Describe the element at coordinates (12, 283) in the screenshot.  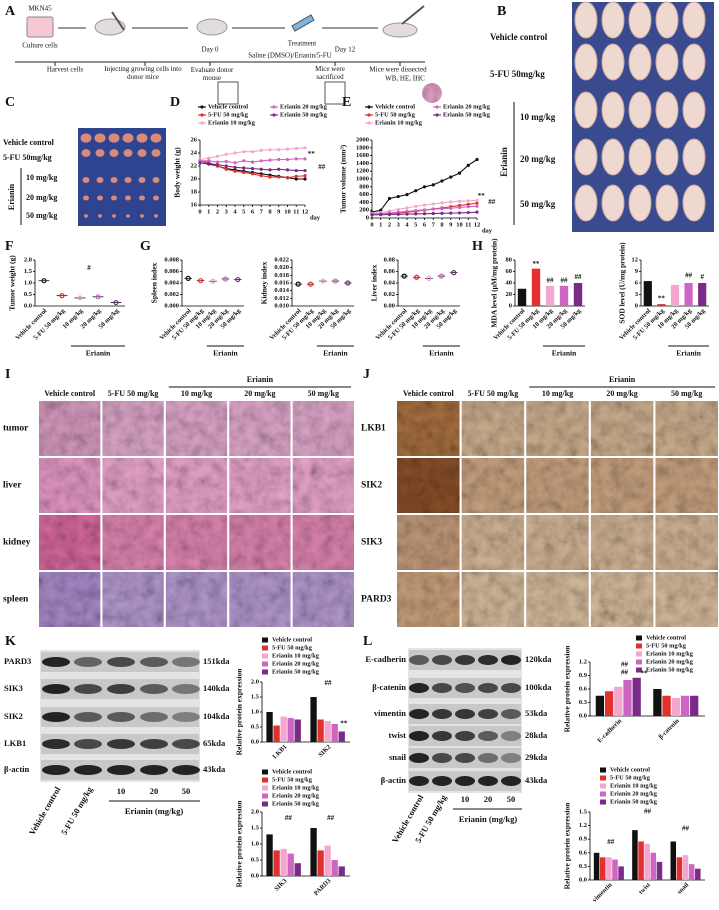
I see `y-axis-label: Tumor weight (g)` at that location.